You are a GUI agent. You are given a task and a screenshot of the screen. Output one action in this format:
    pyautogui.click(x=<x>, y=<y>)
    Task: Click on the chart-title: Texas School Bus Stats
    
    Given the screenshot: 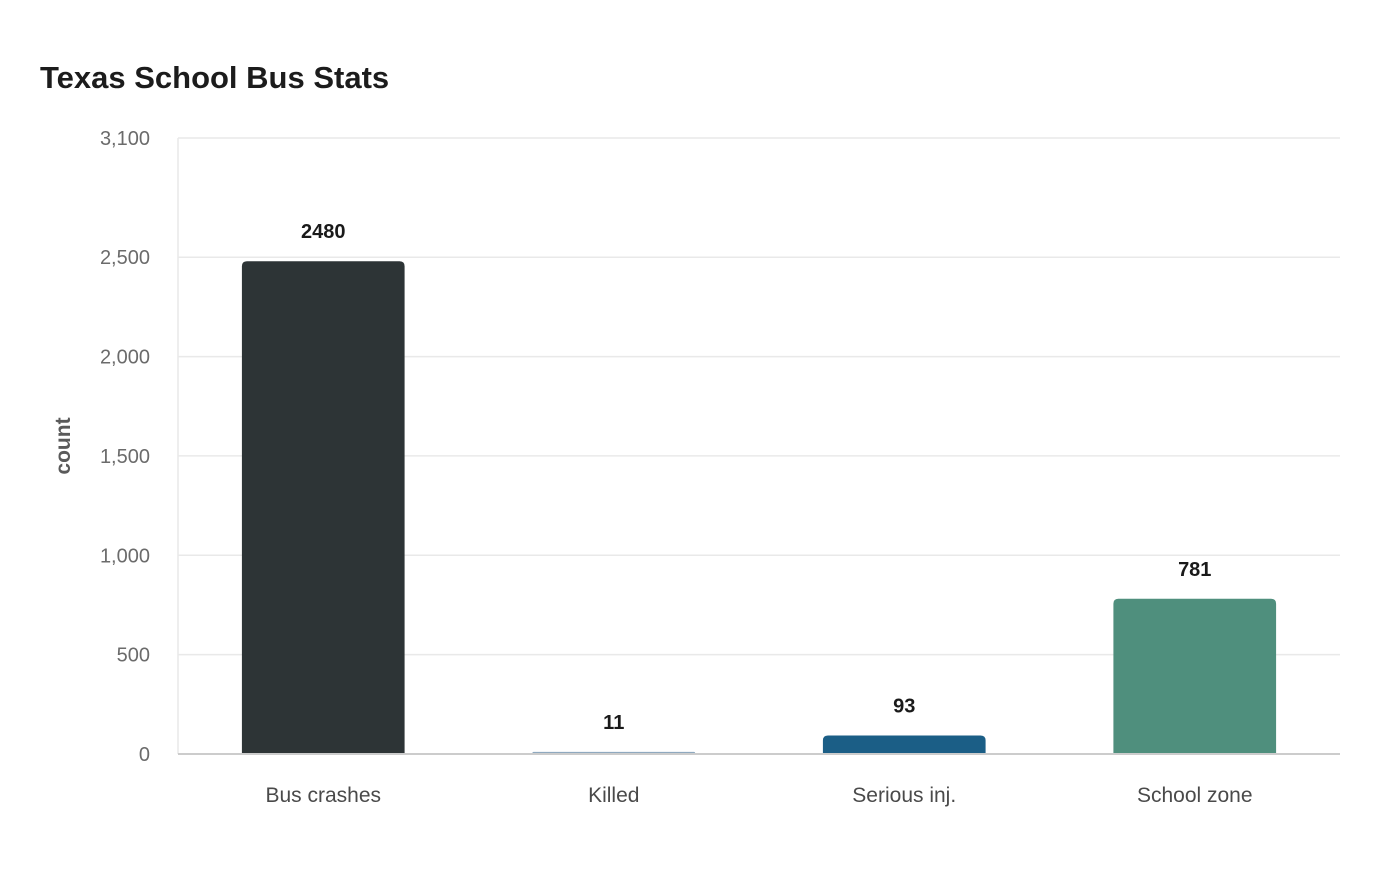 What is the action you would take?
    pyautogui.click(x=215, y=77)
    